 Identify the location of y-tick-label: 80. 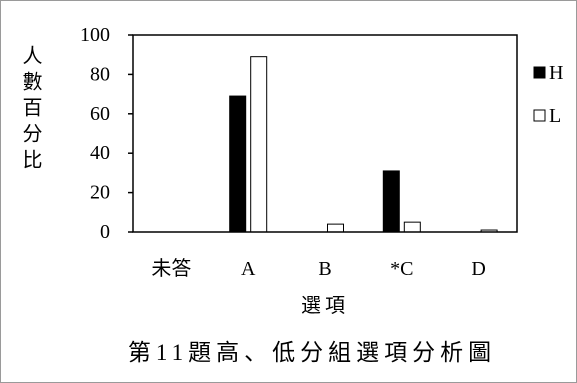
(100, 74).